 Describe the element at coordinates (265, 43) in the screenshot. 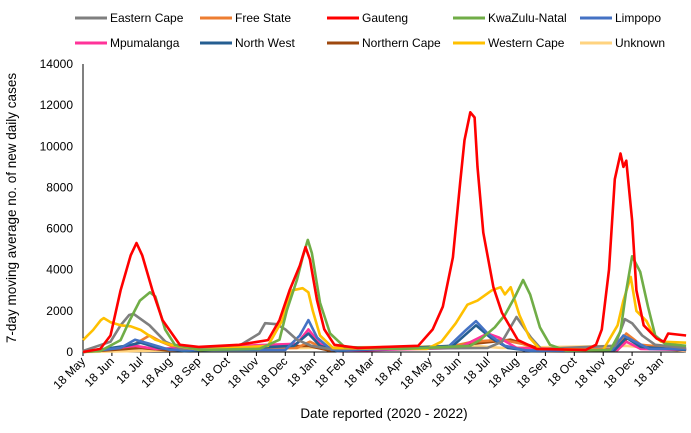

I see `legend-label: North West` at that location.